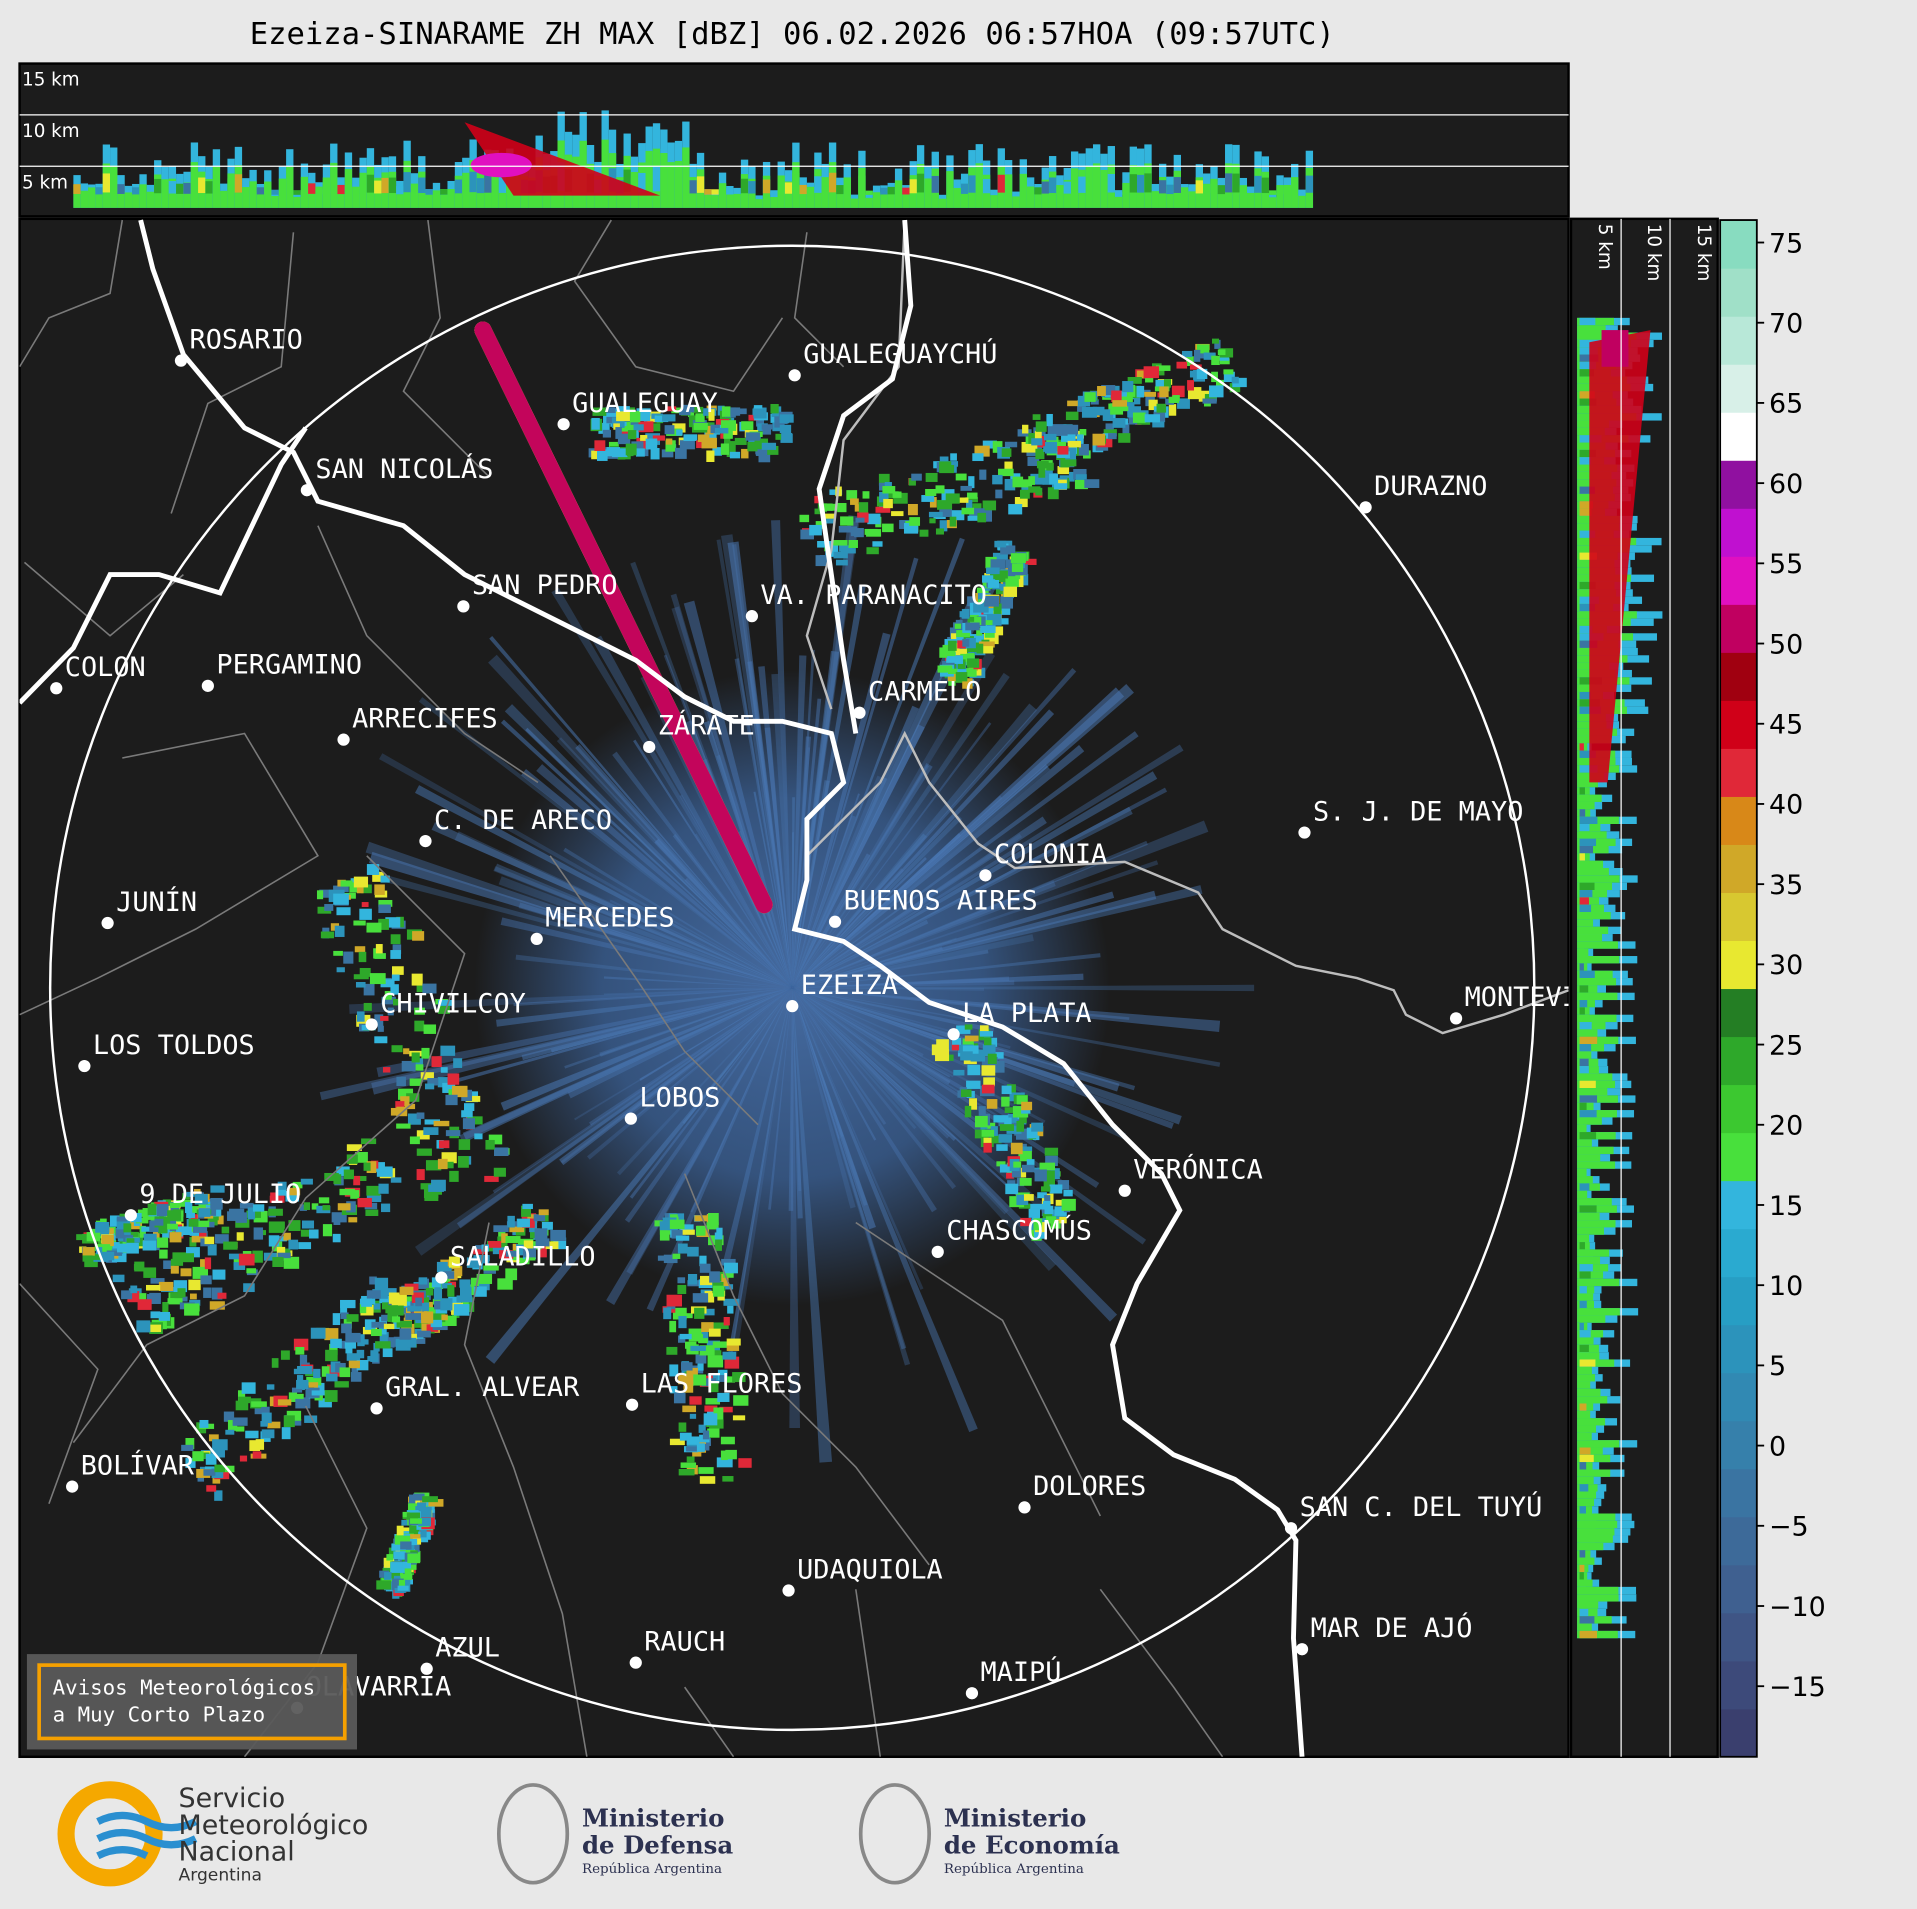 This screenshot has height=1909, width=1917. What do you see at coordinates (941, 901) in the screenshot?
I see `city-label: BUENOS AIRES` at bounding box center [941, 901].